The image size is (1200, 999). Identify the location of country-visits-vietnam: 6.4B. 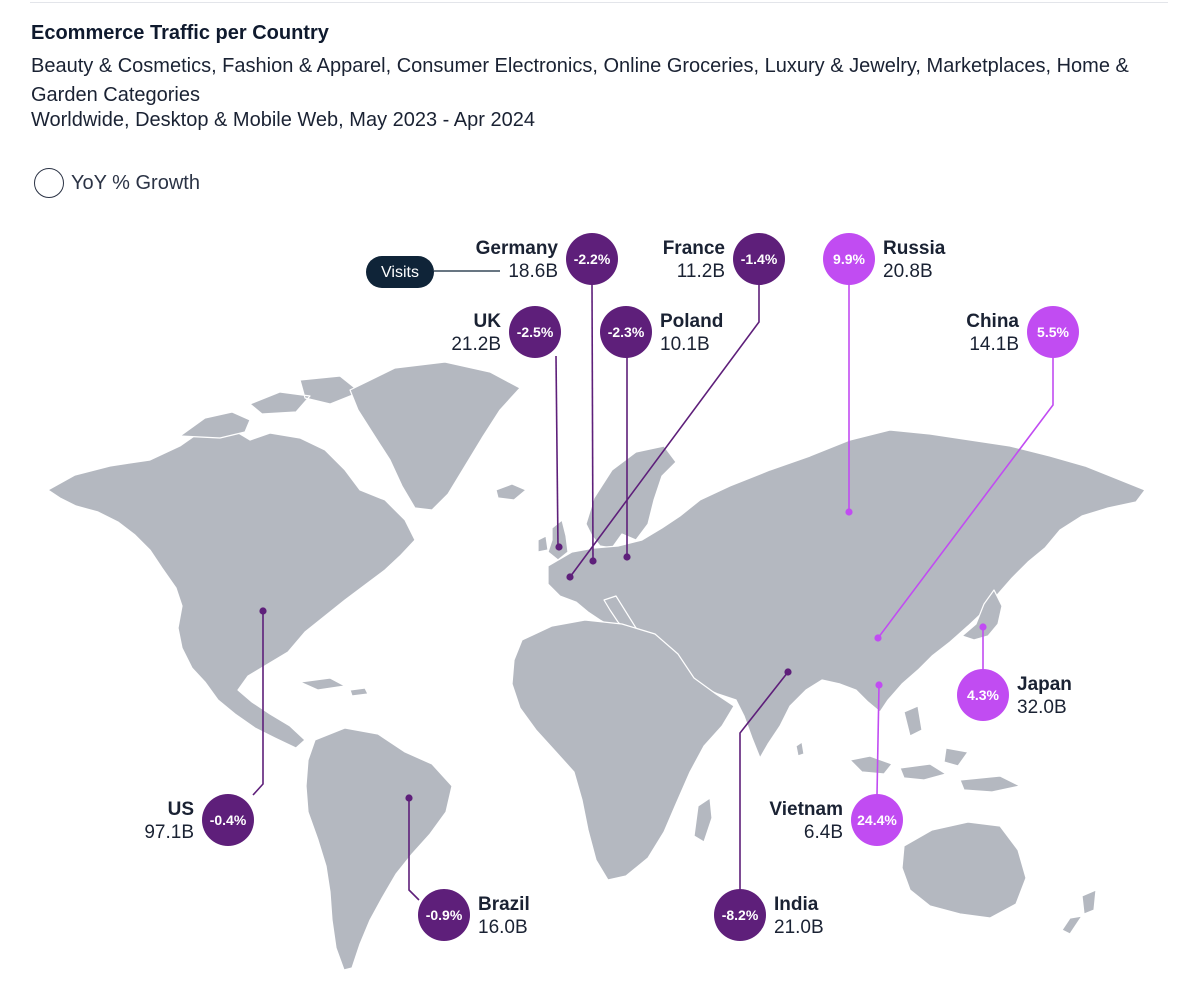
(823, 832).